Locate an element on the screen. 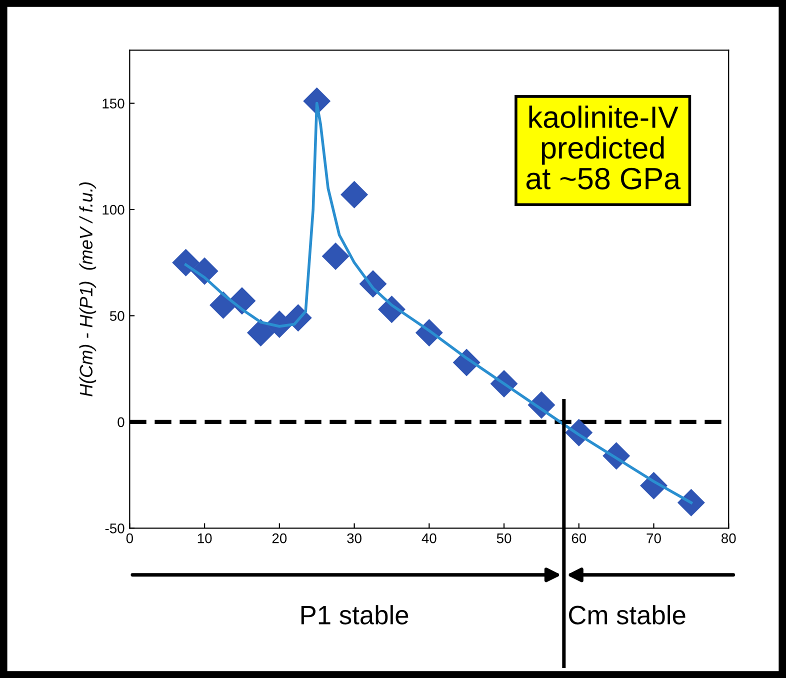  y-axis-title: H(Cm) - H(P1) (meV / f.u.) is located at coordinates (87, 289).